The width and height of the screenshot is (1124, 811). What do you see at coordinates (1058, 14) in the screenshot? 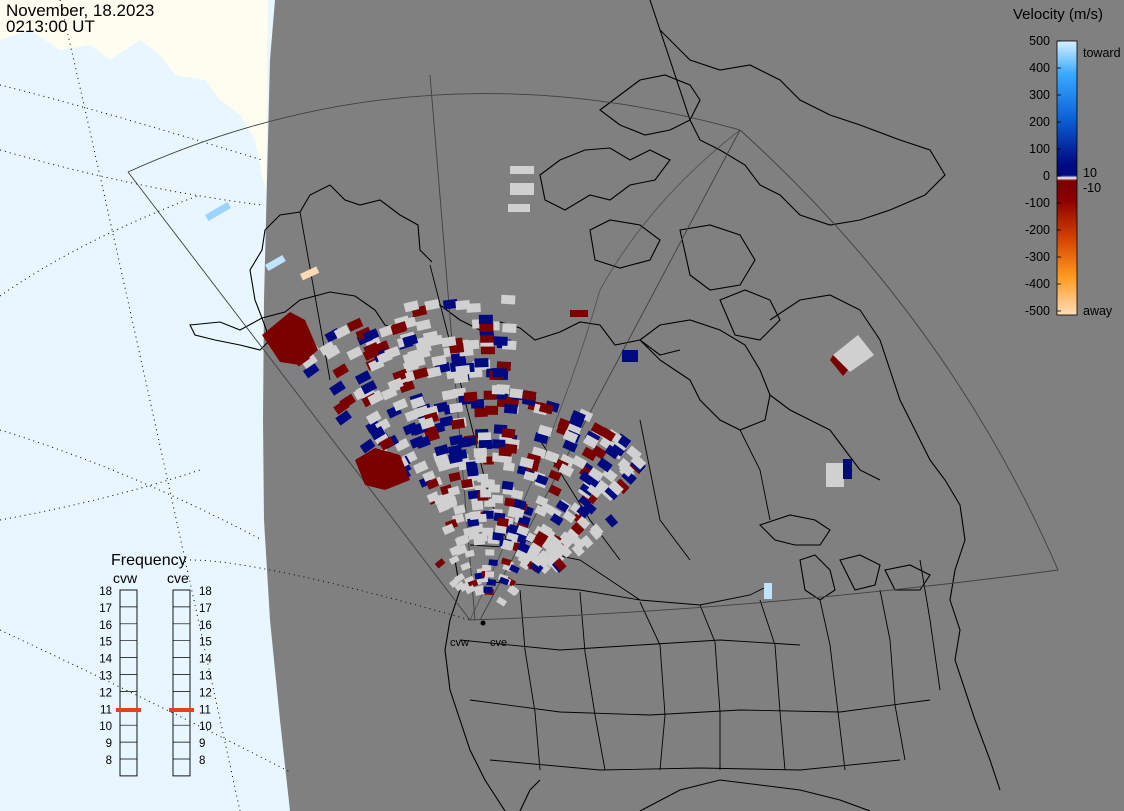
I see `velocity-scale-title: Velocity (m/s)` at bounding box center [1058, 14].